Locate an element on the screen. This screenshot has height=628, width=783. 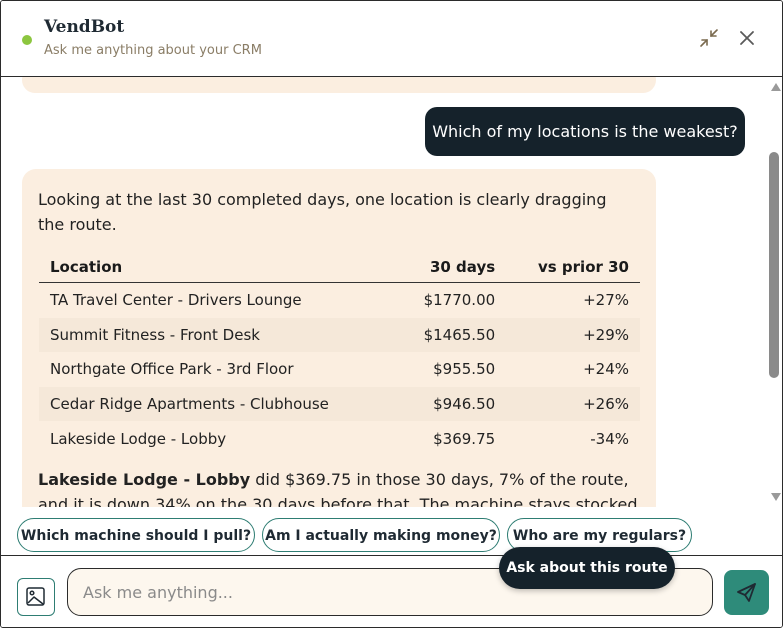
scroll-down-arrow-icon is located at coordinates (776, 497).